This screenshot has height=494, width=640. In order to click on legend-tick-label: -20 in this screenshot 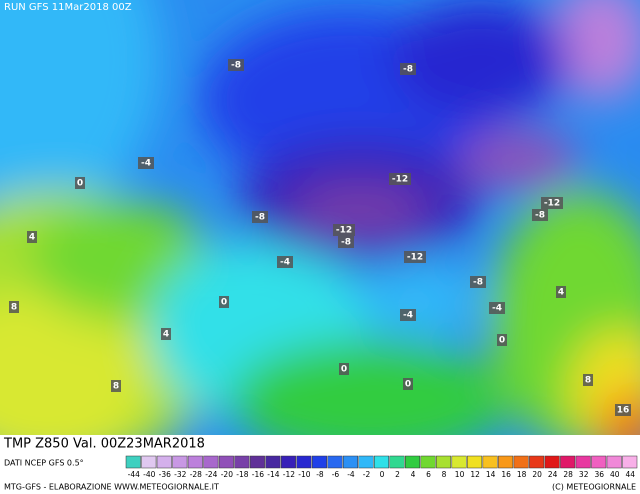, I will do `click(227, 474)`.